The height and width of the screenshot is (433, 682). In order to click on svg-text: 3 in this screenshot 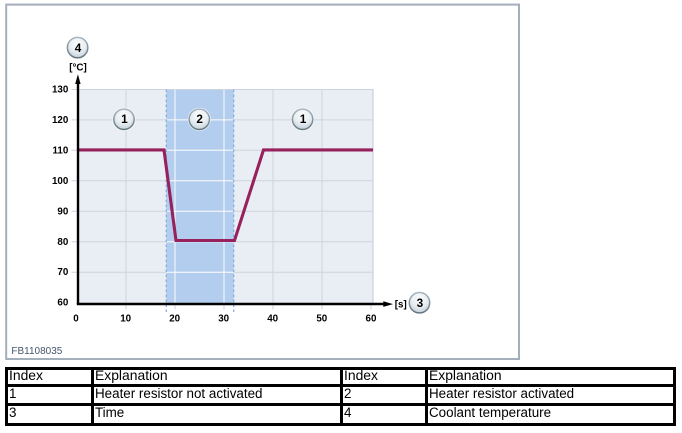, I will do `click(420, 303)`.